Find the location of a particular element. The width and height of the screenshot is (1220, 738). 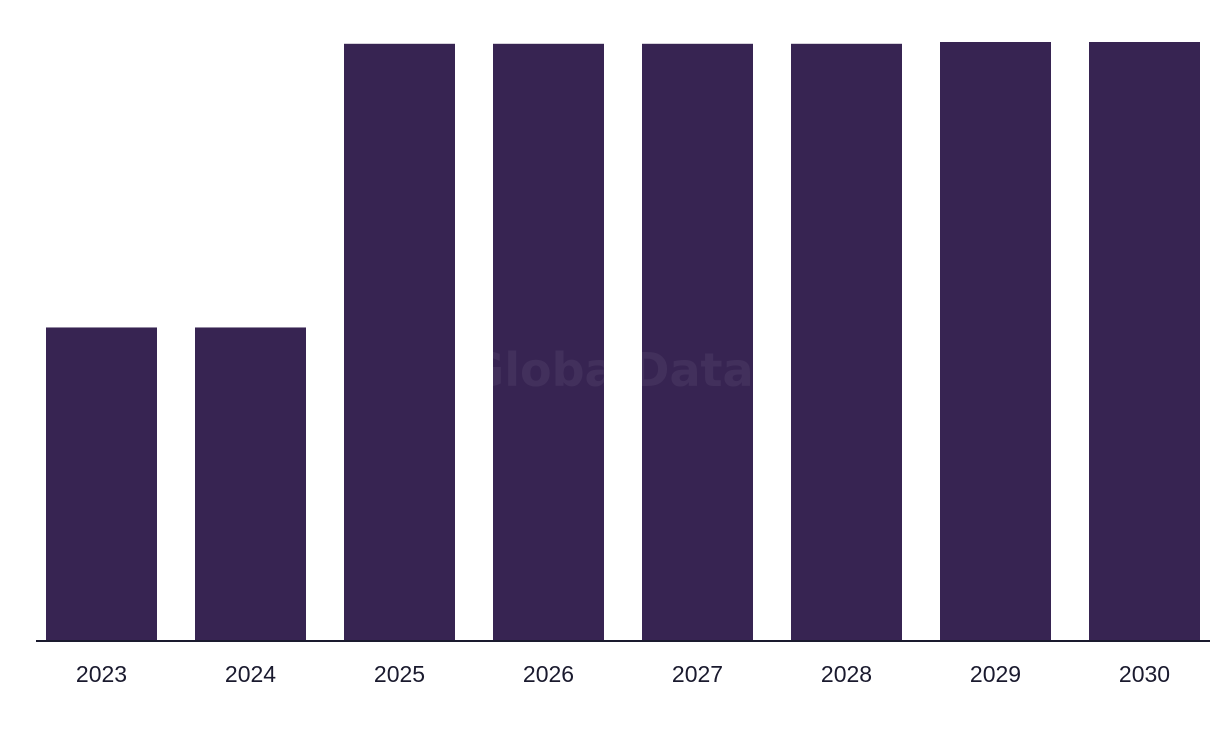

bar-2023 is located at coordinates (101, 484).